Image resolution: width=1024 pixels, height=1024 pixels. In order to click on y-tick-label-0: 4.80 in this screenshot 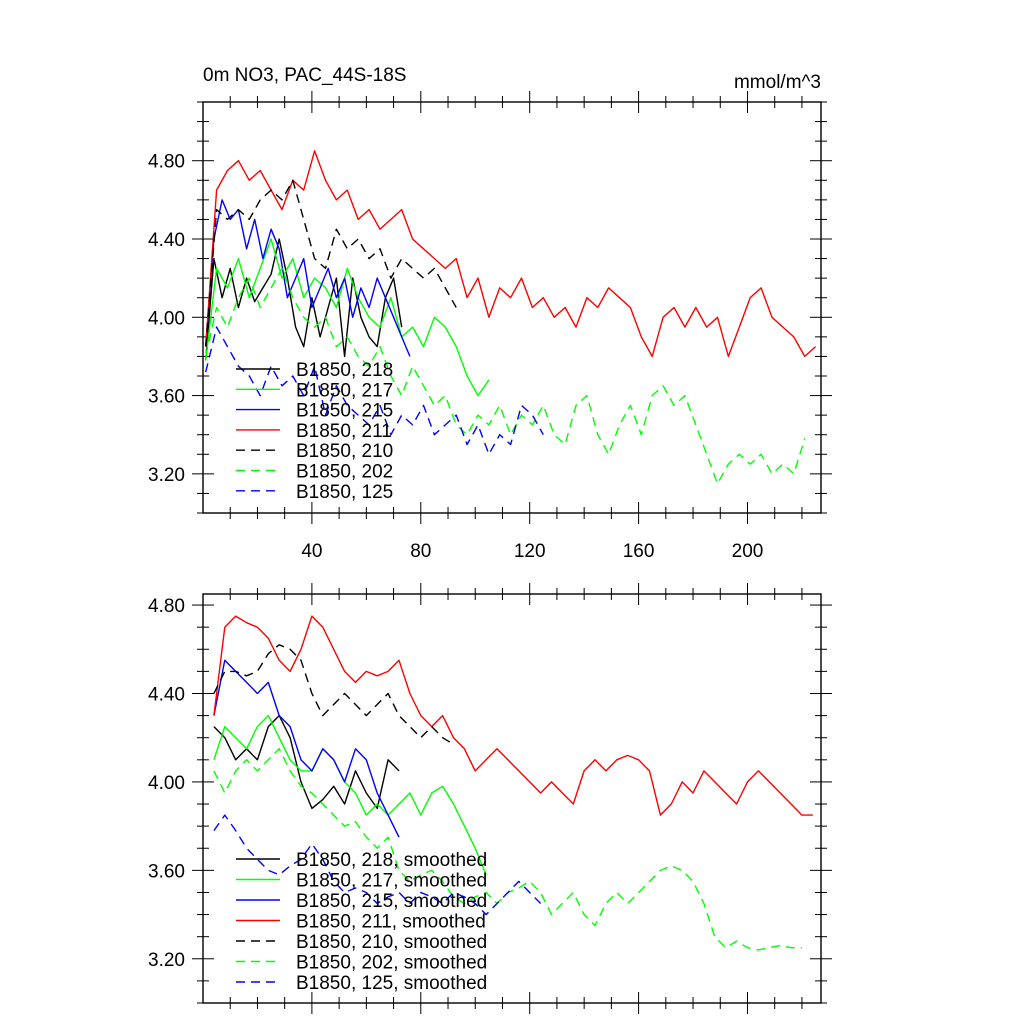, I will do `click(166, 162)`.